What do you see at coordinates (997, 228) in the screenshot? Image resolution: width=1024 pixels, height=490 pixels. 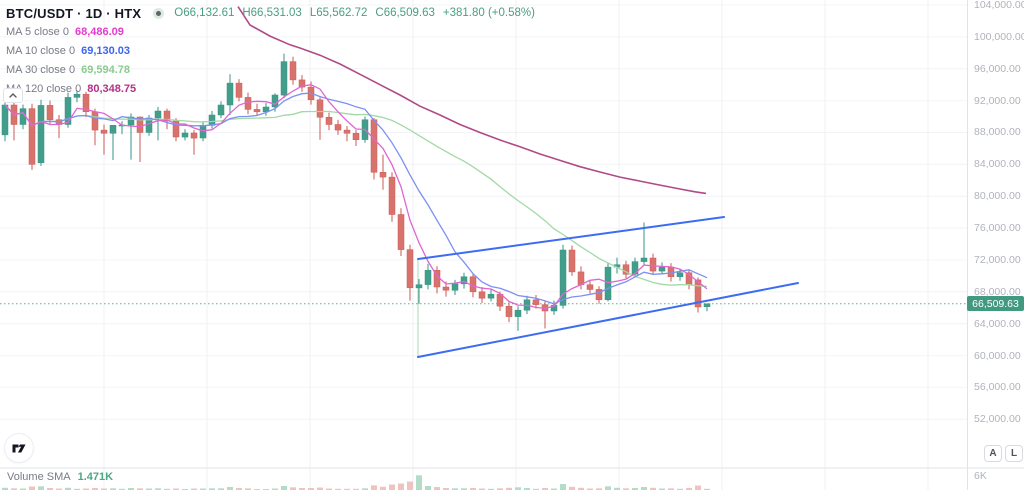 I see `price-axis-tick: 76,000.00` at bounding box center [997, 228].